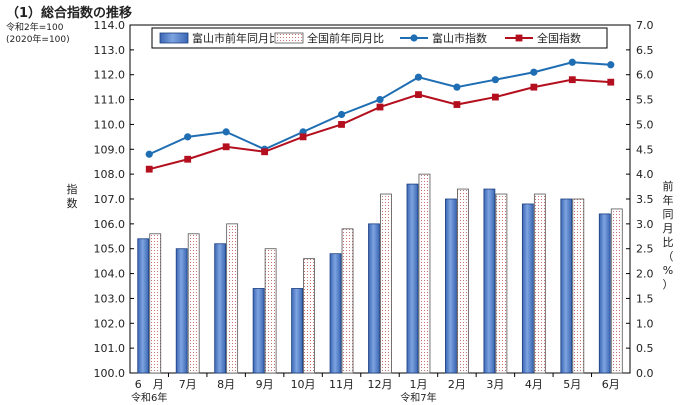  What do you see at coordinates (110, 25) in the screenshot?
I see `left-tick-label: 114.0` at bounding box center [110, 25].